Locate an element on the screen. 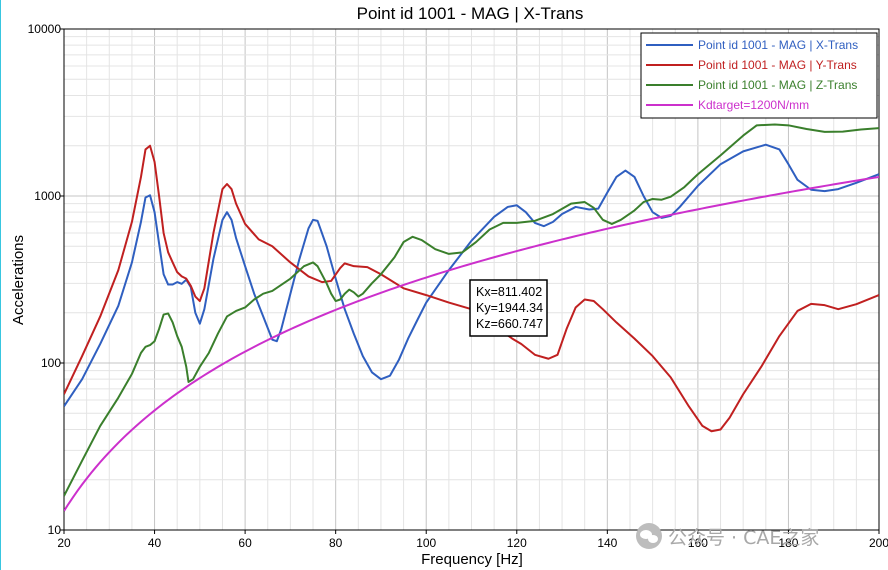  x-tick-label: 100 is located at coordinates (426, 543).